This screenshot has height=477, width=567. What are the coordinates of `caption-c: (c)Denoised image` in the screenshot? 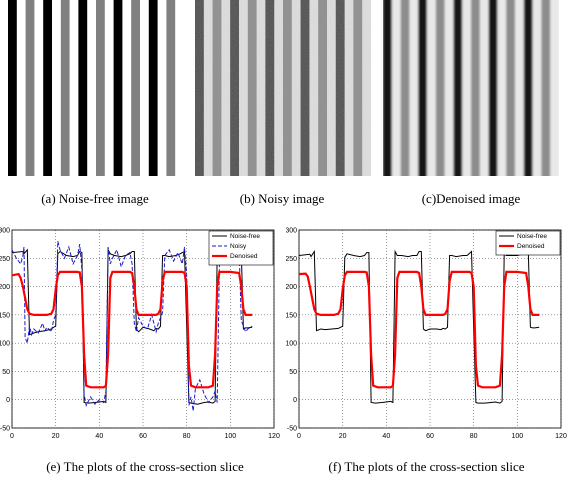 It's located at (471, 198).